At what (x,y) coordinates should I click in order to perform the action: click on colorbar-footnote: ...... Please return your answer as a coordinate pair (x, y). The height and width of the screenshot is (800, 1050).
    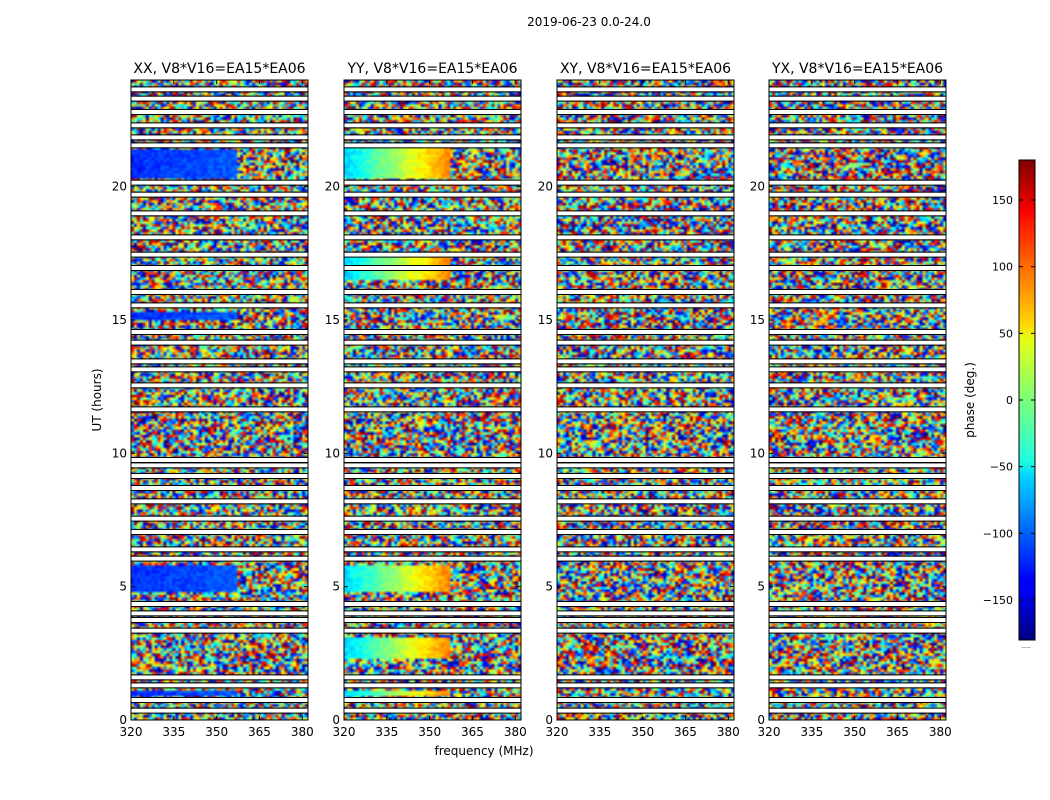
    Looking at the image, I should click on (1026, 646).